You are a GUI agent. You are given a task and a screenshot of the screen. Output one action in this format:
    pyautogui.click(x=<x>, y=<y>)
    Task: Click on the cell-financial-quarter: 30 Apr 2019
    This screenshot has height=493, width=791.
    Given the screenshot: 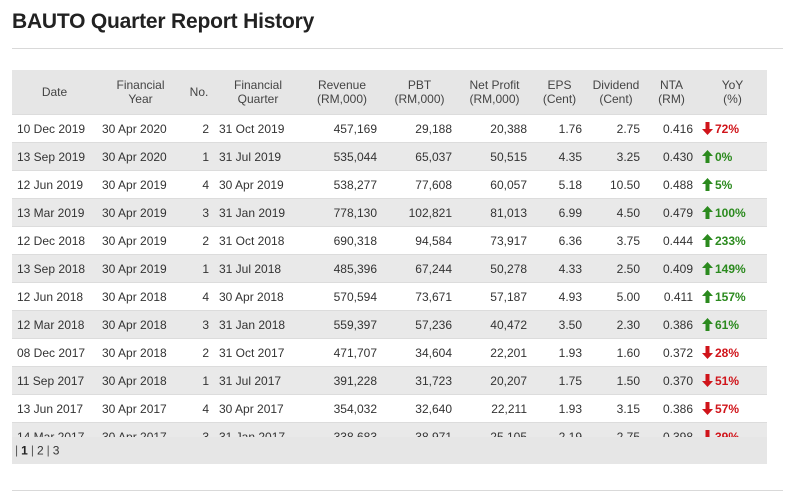 What is the action you would take?
    pyautogui.click(x=258, y=184)
    